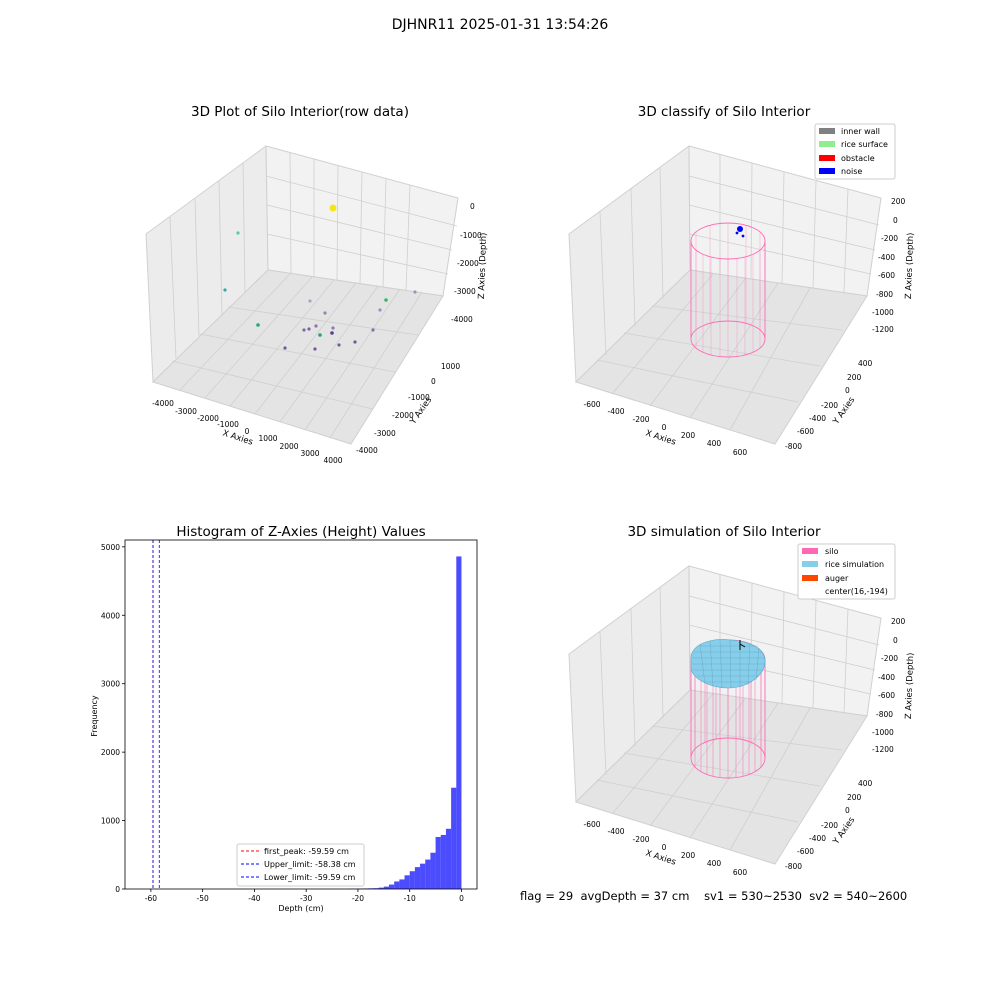 Image resolution: width=1000 pixels, height=1000 pixels. What do you see at coordinates (203, 898) in the screenshot?
I see `histogram-xtick-label: -50` at bounding box center [203, 898].